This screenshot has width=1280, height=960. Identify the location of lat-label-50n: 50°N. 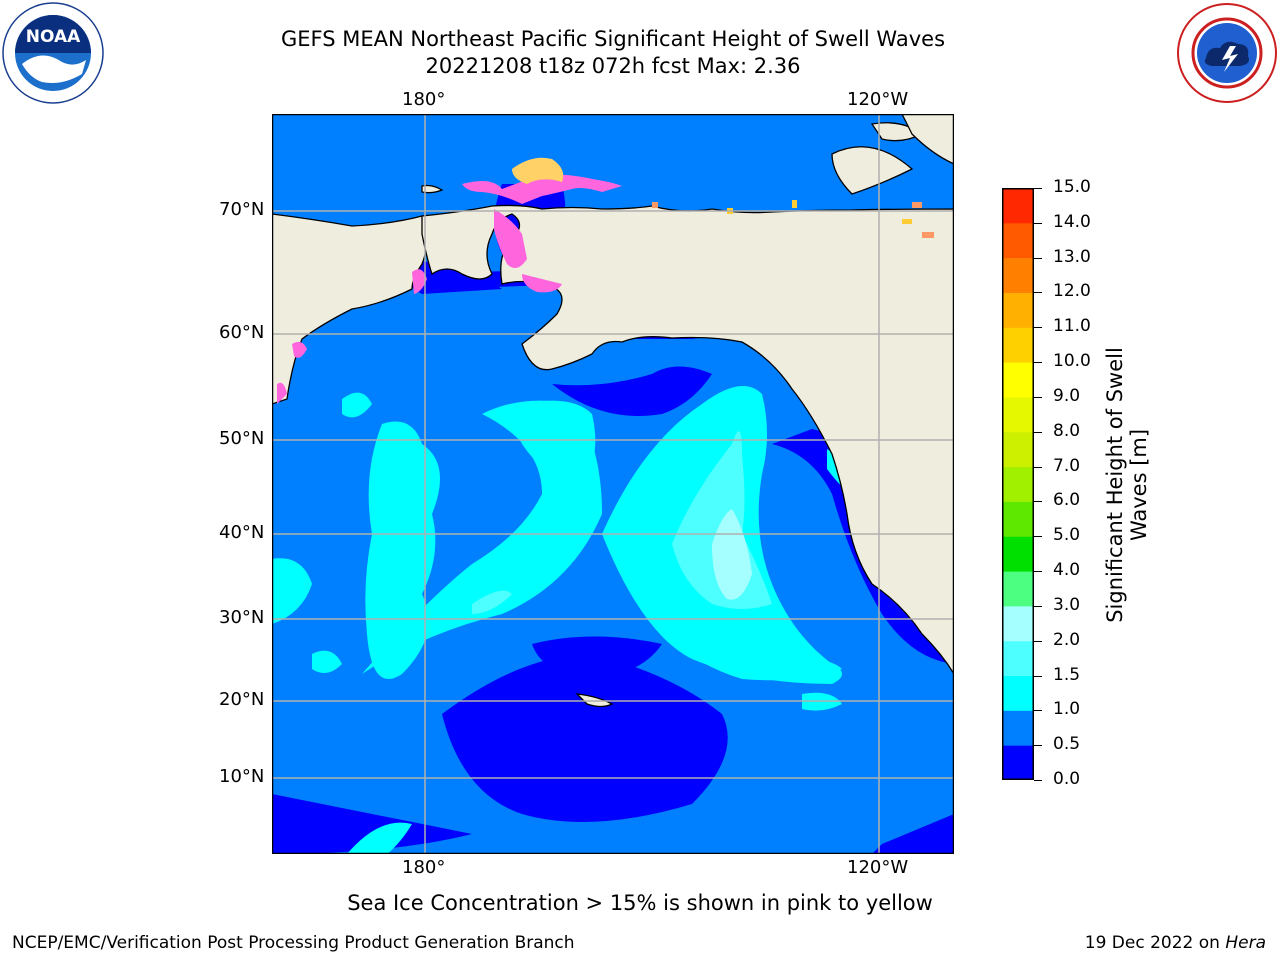
(242, 438).